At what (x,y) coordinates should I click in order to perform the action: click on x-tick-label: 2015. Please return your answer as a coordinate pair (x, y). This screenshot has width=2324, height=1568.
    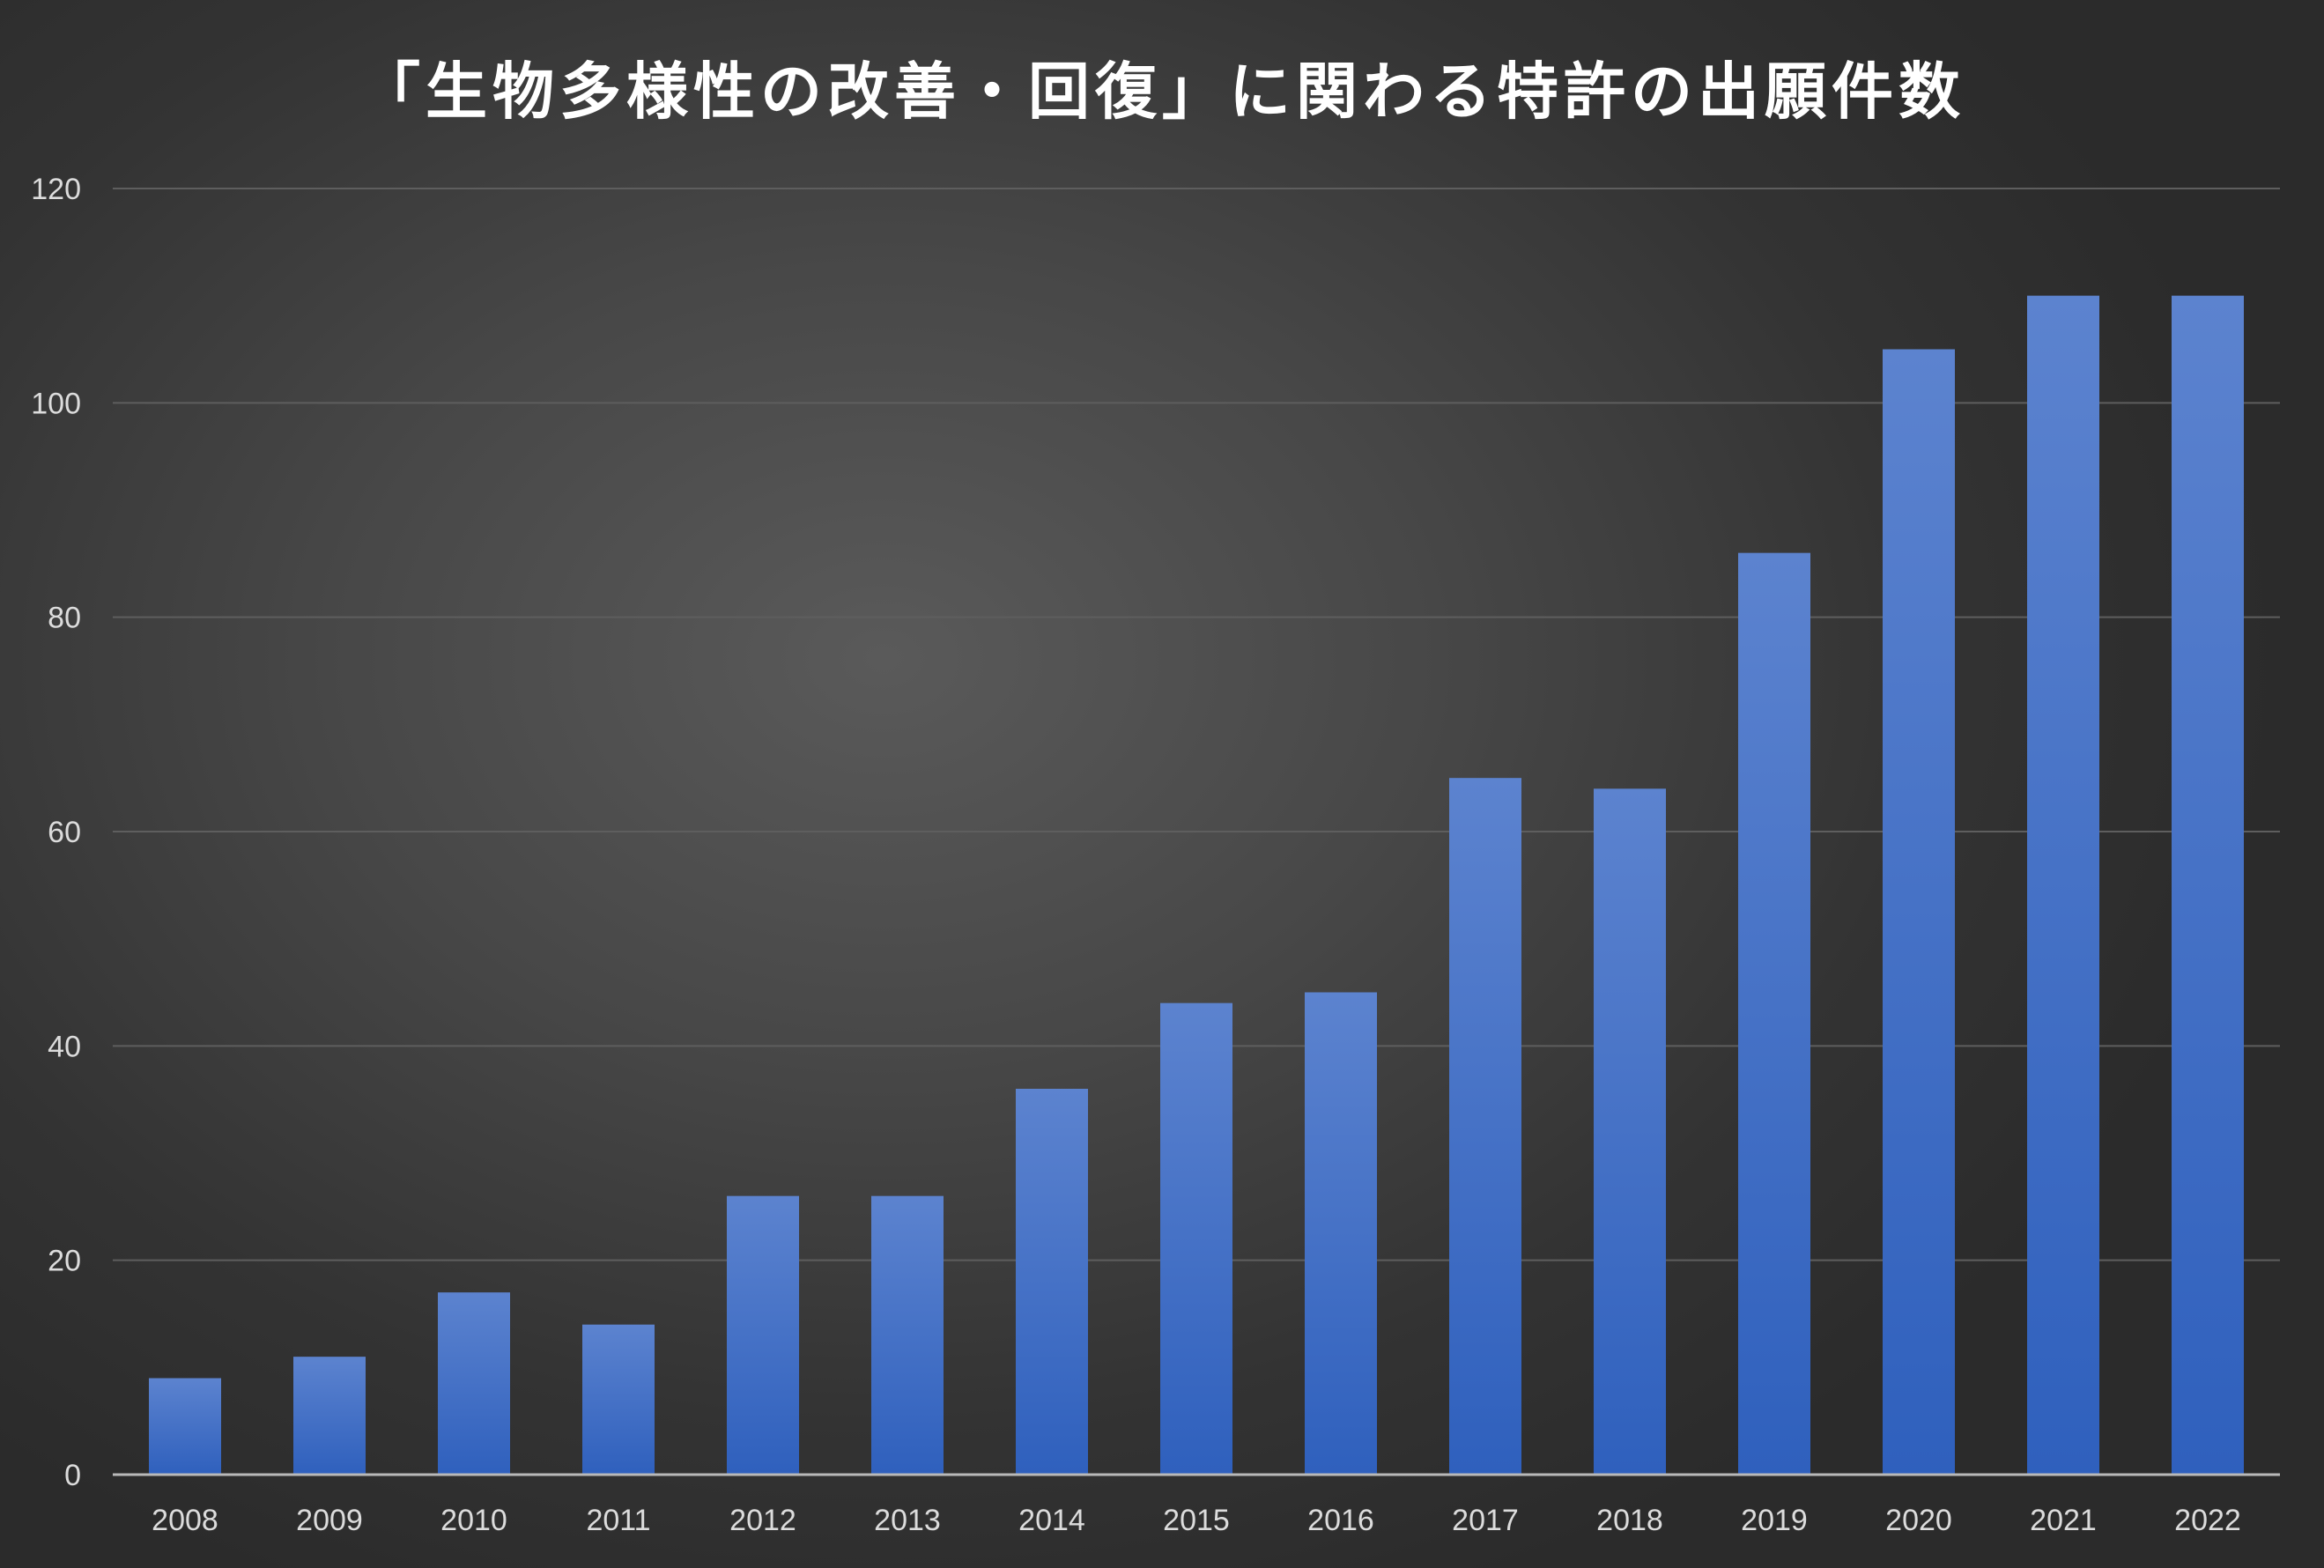
    Looking at the image, I should click on (1196, 1520).